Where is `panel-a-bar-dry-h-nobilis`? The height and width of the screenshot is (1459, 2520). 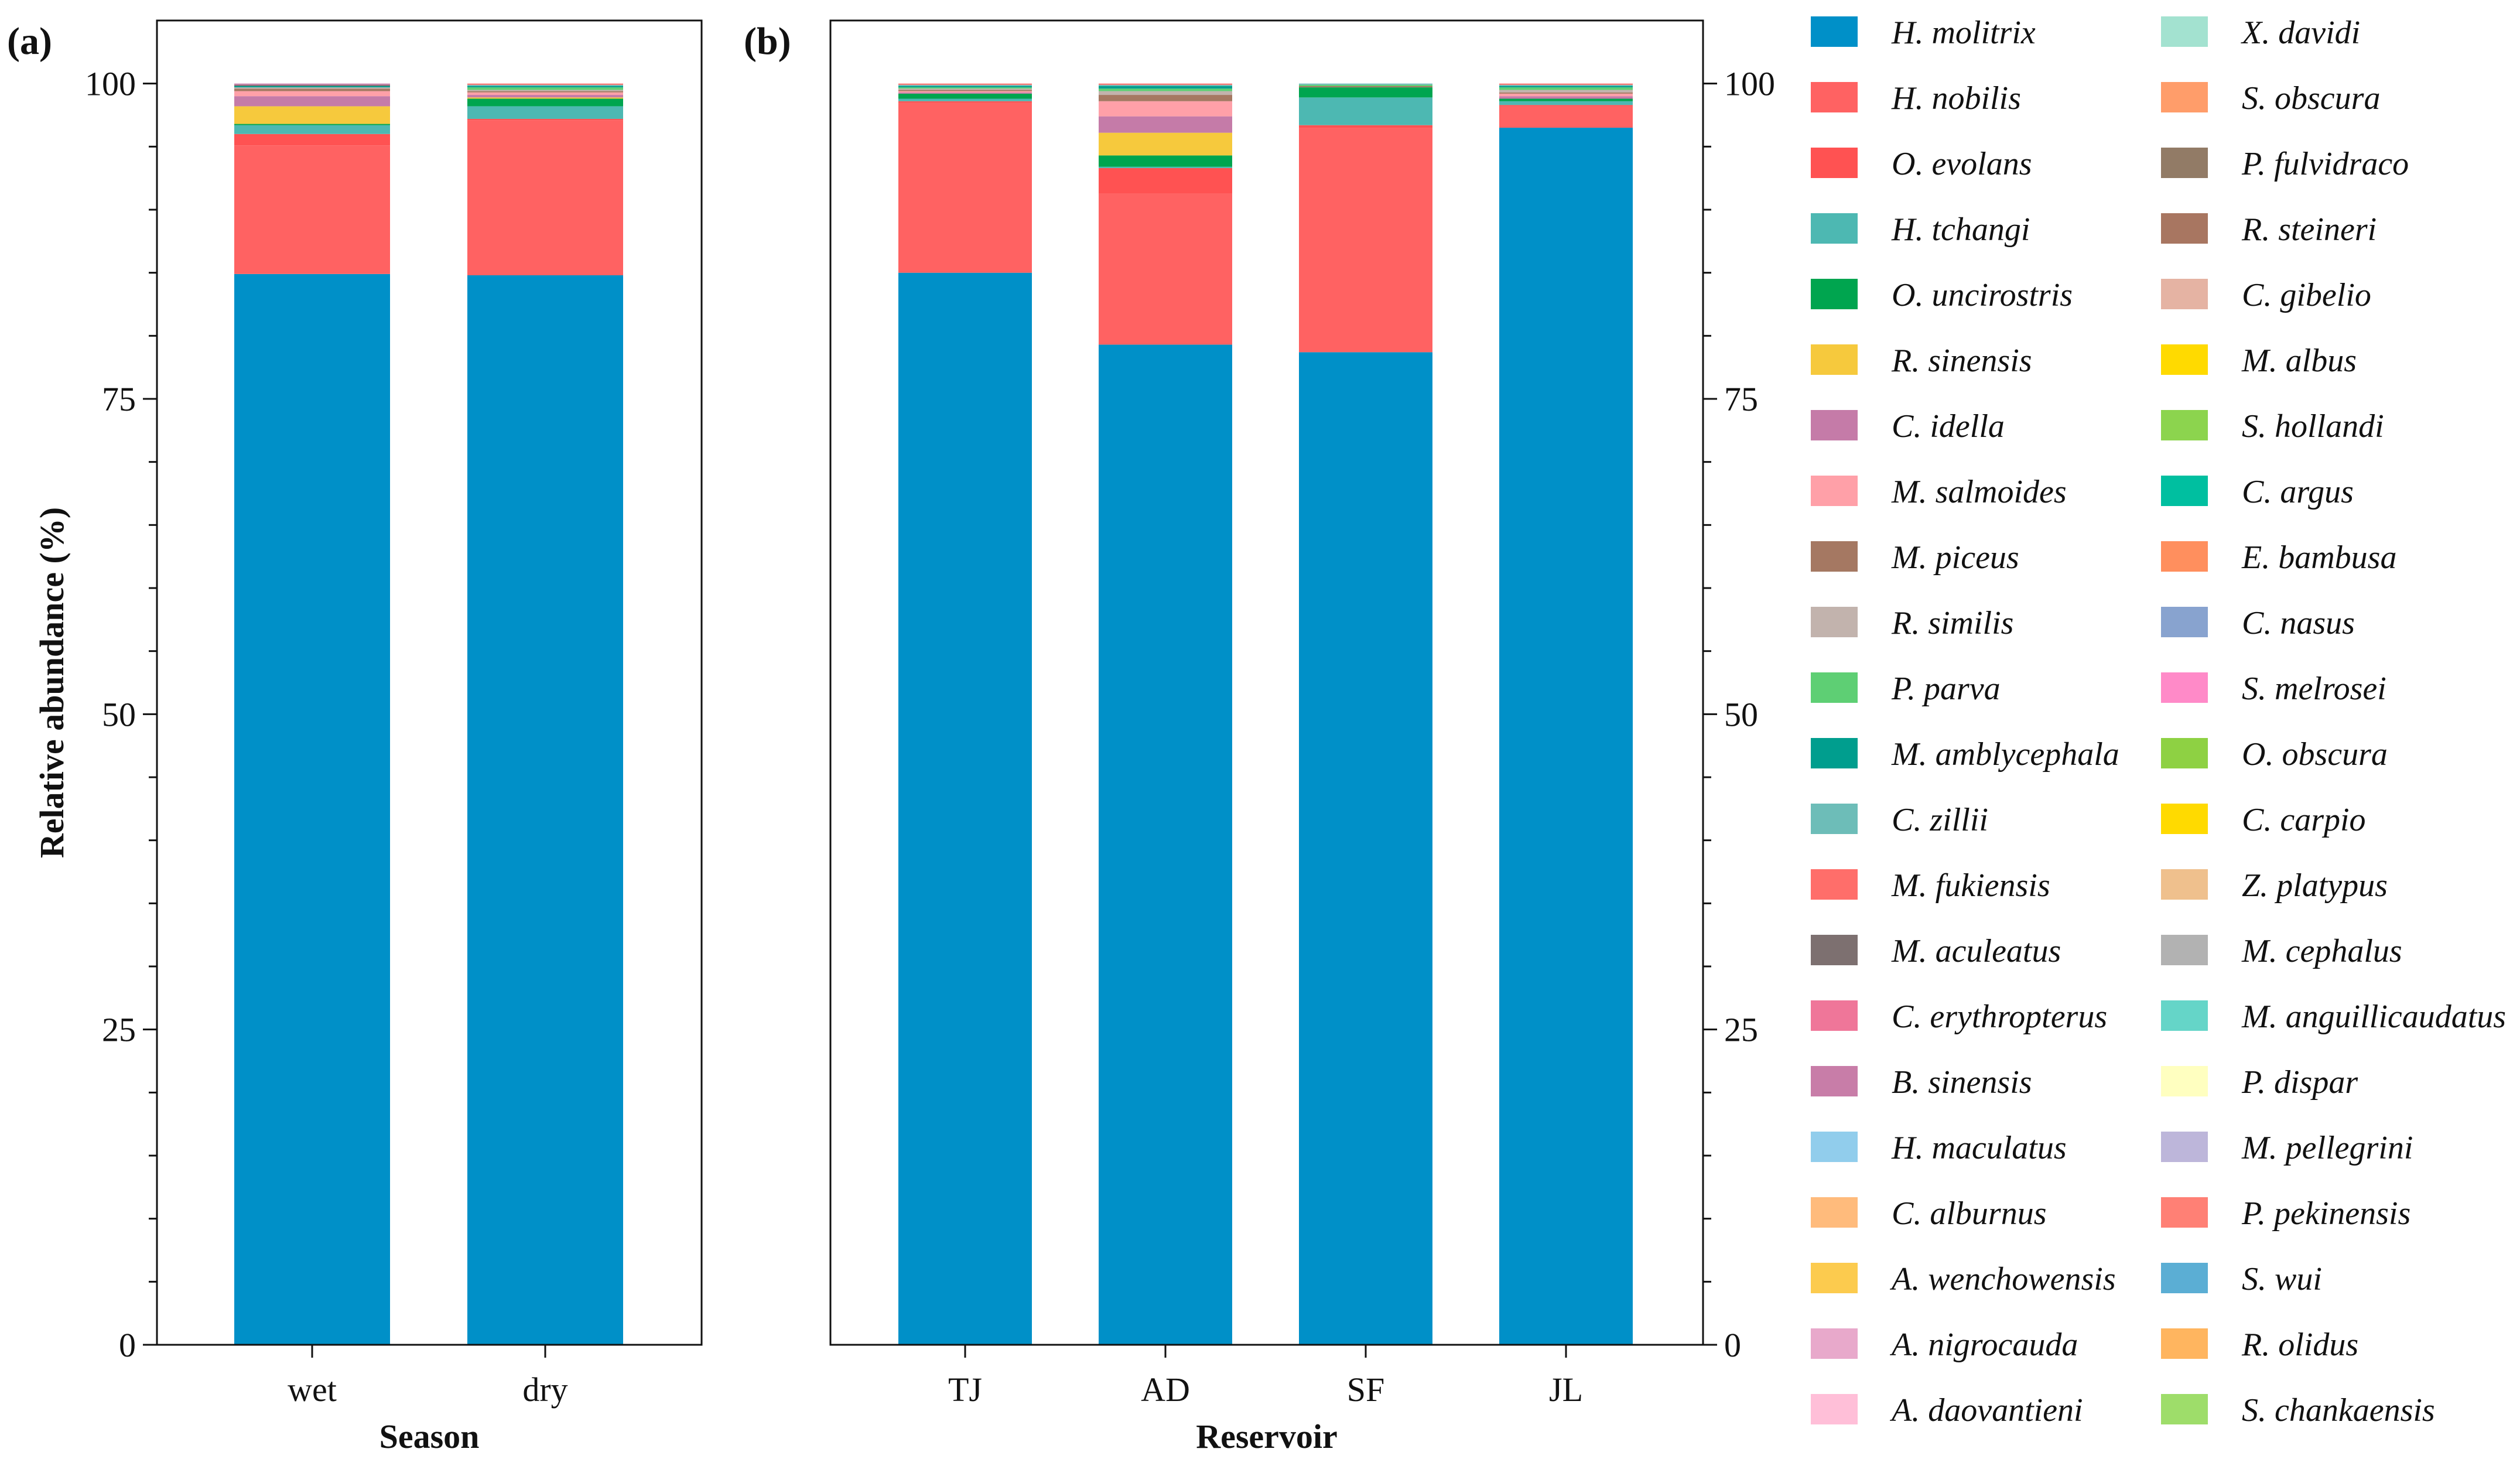
panel-a-bar-dry-h-nobilis is located at coordinates (545, 198).